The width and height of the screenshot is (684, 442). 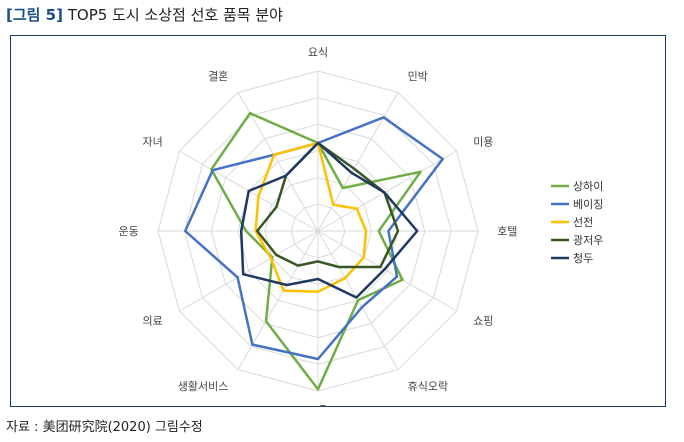 What do you see at coordinates (583, 222) in the screenshot?
I see `legend-label: 선전` at bounding box center [583, 222].